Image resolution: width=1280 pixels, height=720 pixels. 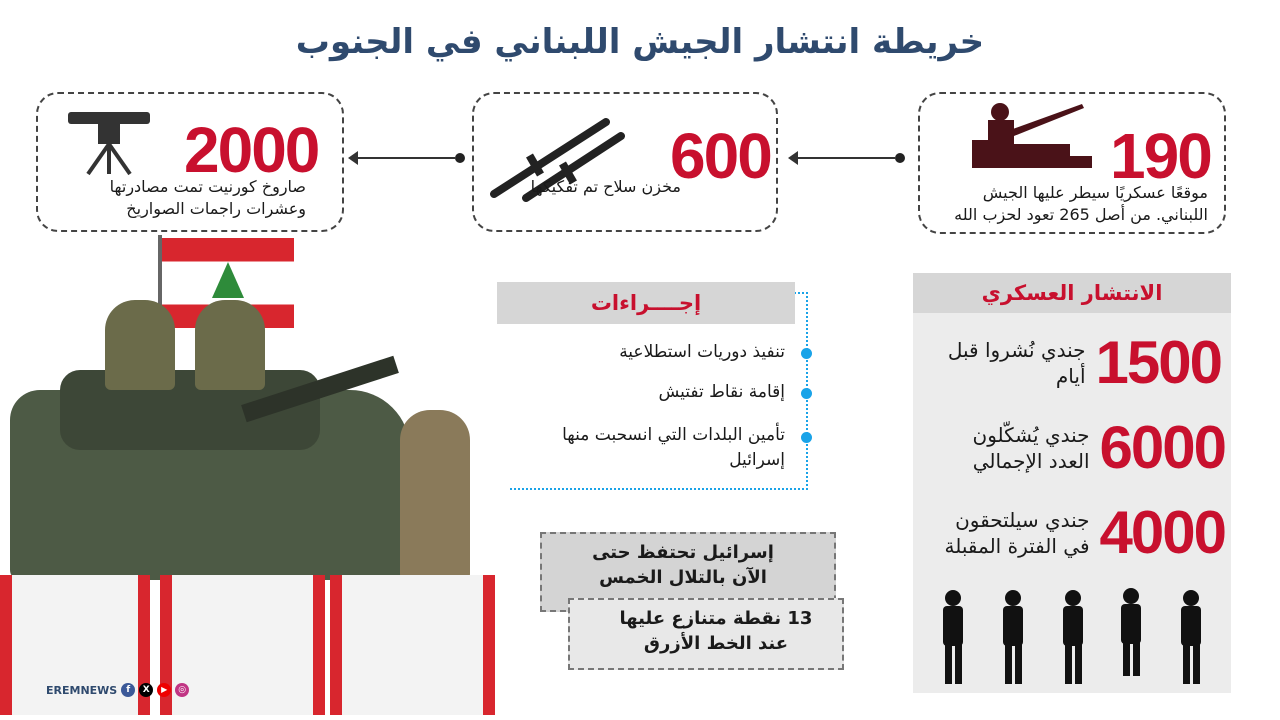 What do you see at coordinates (252, 150) in the screenshot?
I see `stat-value: 2000` at bounding box center [252, 150].